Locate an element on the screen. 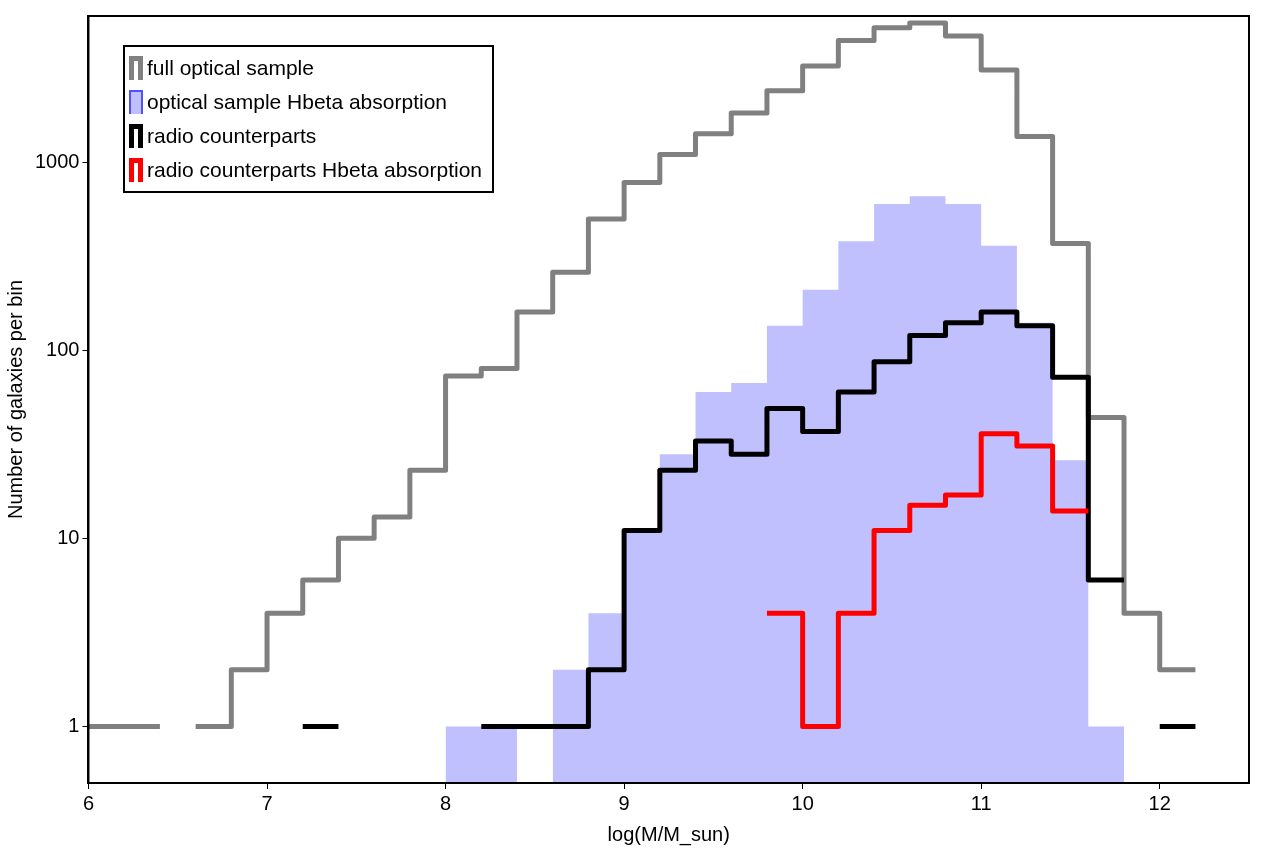 This screenshot has width=1267, height=859. legend-label: optical sample Hbeta absorption is located at coordinates (297, 102).